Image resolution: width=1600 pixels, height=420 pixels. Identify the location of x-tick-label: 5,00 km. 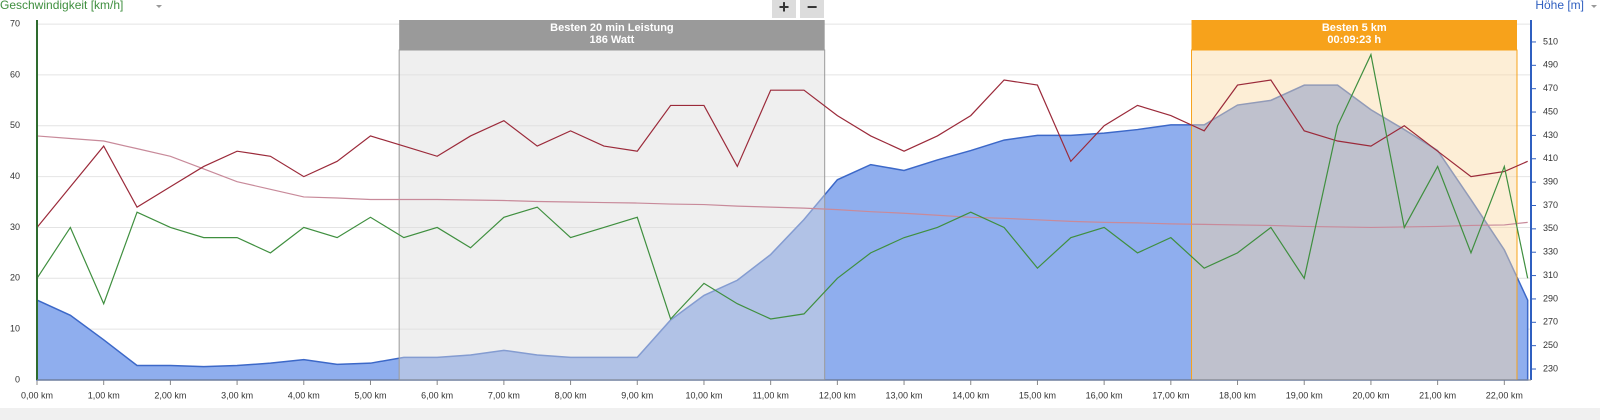
(370, 395).